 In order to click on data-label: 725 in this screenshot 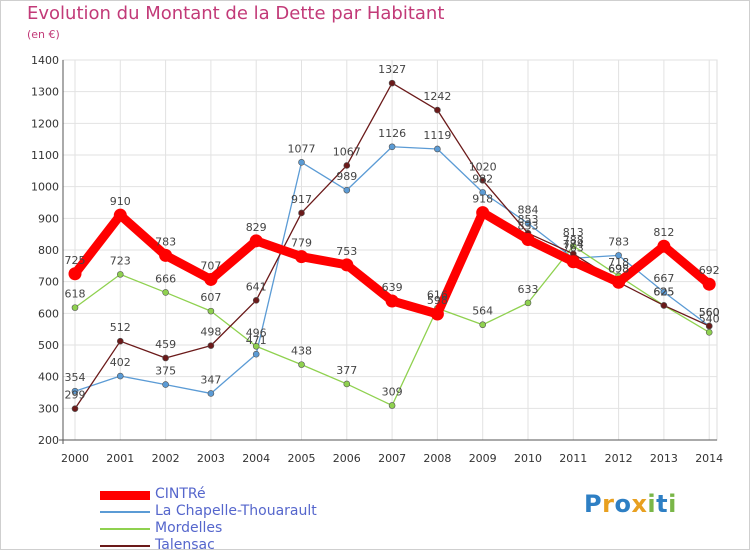, I will do `click(75, 260)`.